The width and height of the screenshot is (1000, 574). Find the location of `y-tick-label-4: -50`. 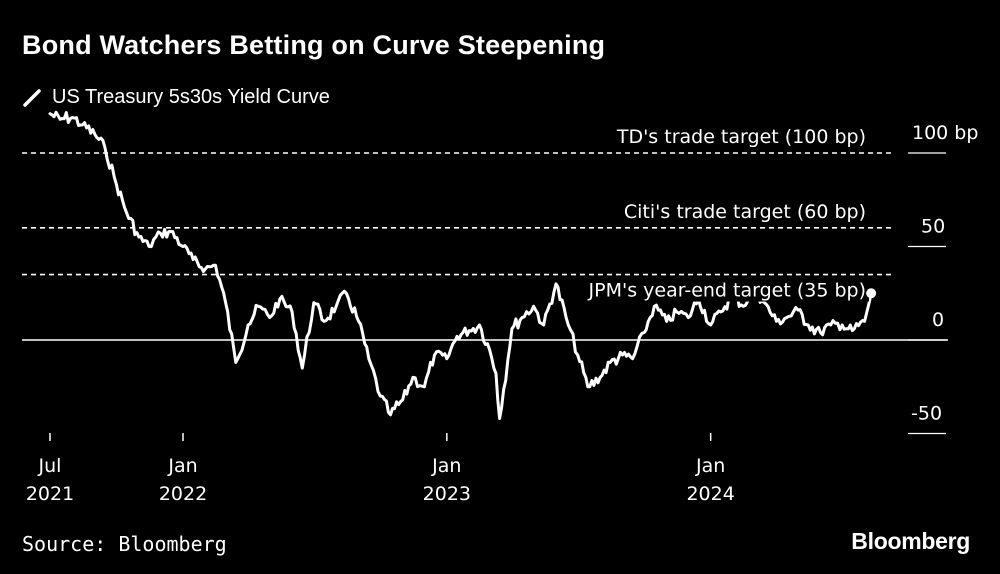

y-tick-label-4: -50 is located at coordinates (926, 414).